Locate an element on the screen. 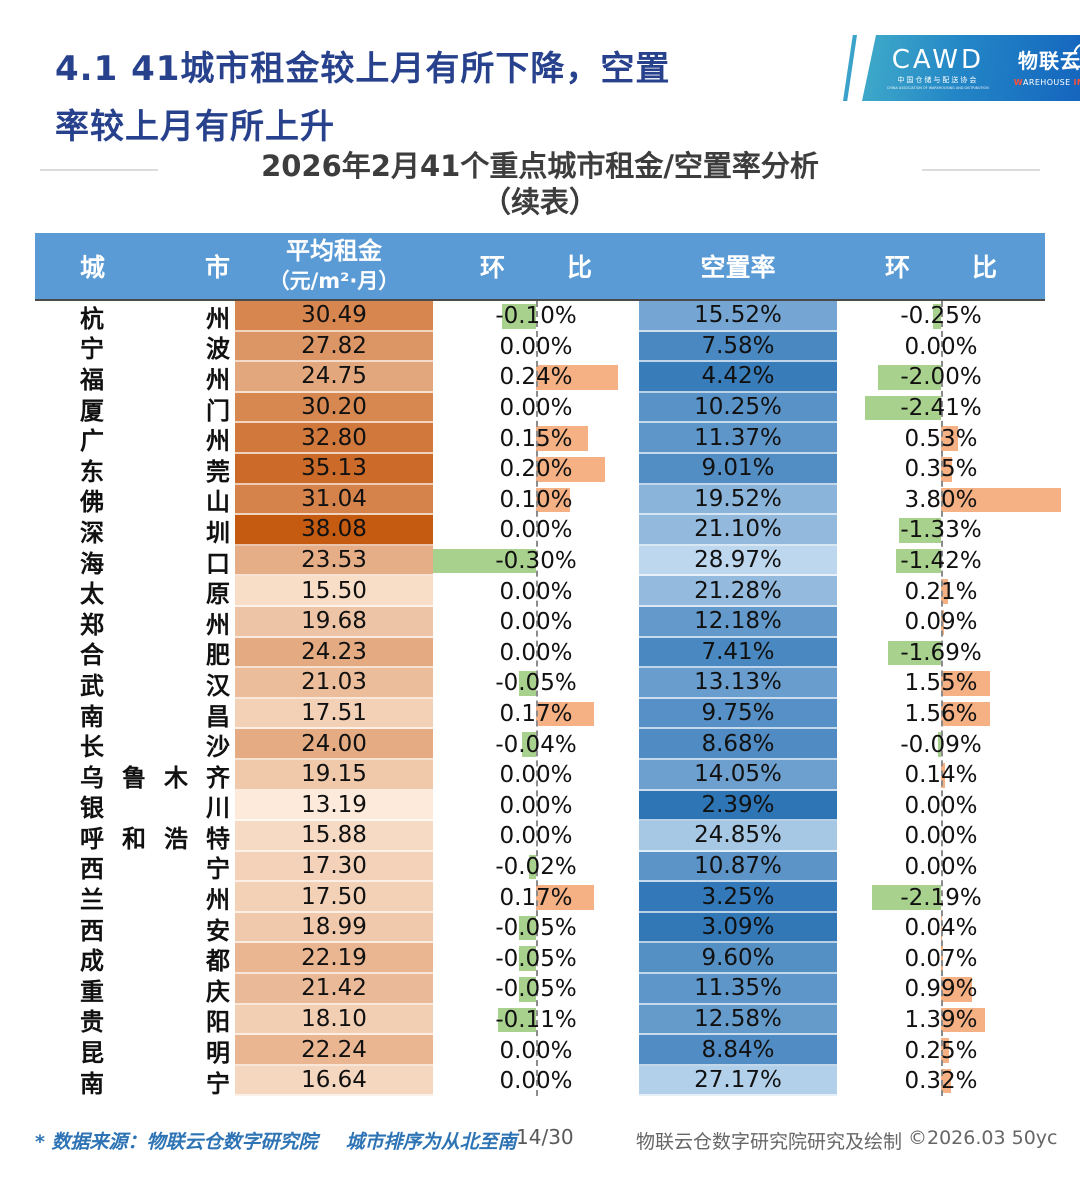  rent-mom-cell: 0.00% is located at coordinates (536, 775).